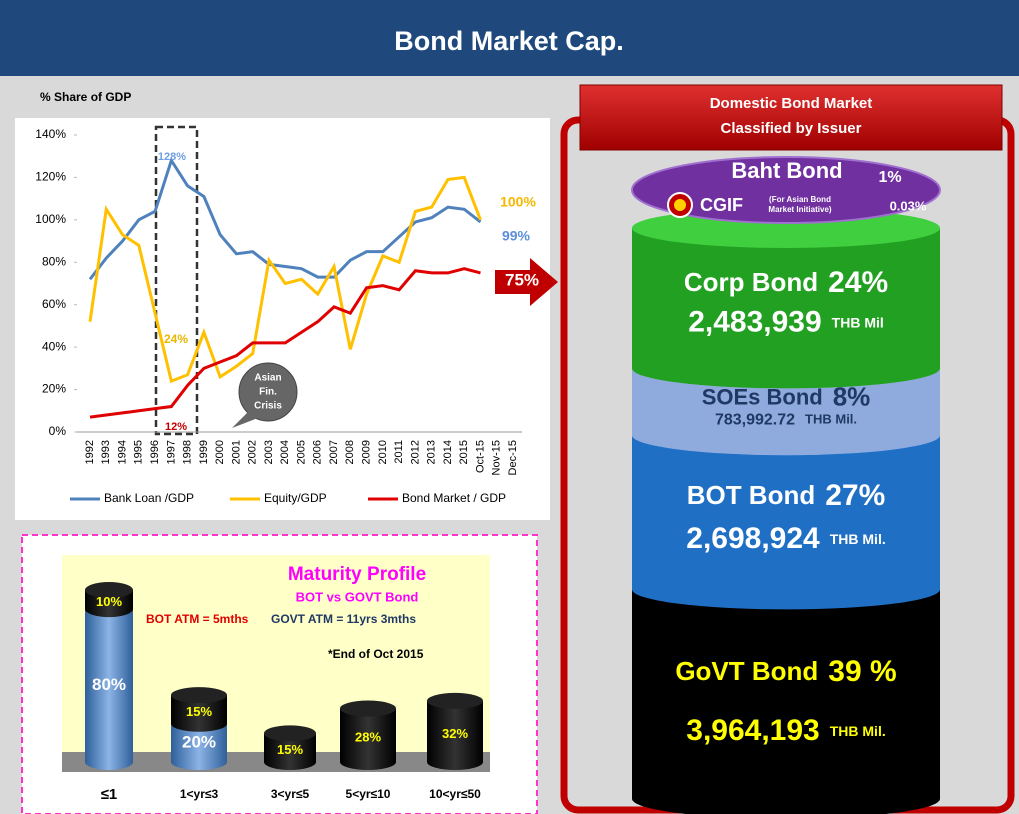 The height and width of the screenshot is (814, 1019). Describe the element at coordinates (149, 498) in the screenshot. I see `legend-label: Bank Loan /GDP` at that location.